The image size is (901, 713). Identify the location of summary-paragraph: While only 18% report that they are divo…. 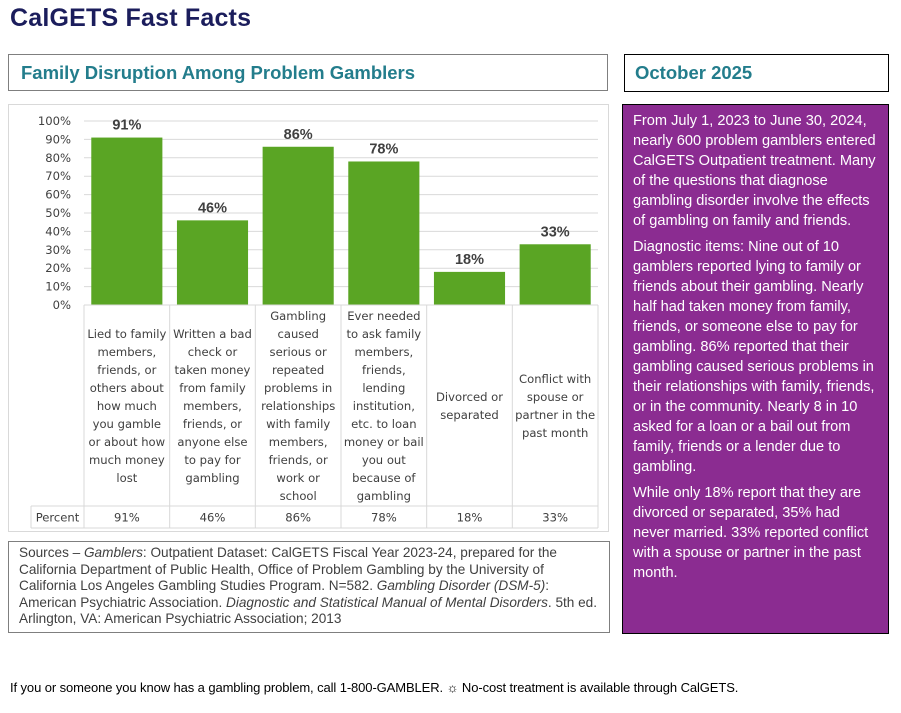
(751, 533).